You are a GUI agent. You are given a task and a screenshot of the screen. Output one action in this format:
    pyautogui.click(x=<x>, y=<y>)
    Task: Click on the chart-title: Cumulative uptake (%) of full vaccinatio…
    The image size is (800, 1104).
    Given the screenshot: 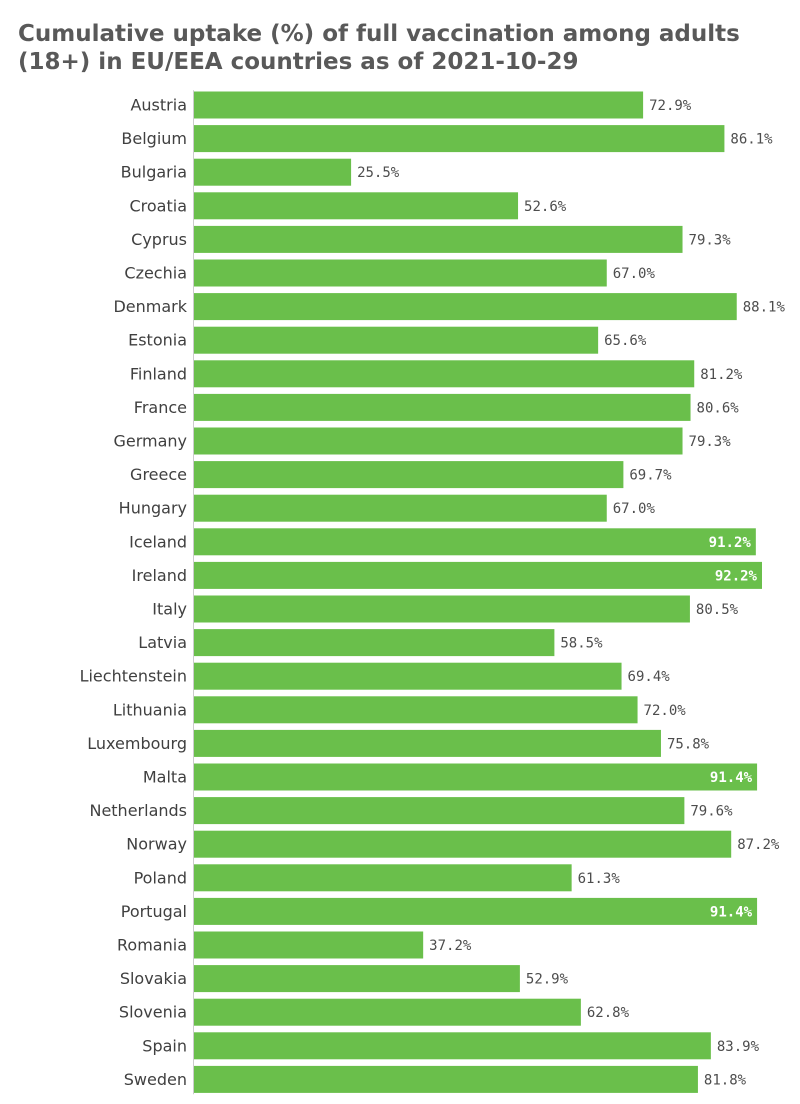 What is the action you would take?
    pyautogui.click(x=379, y=48)
    